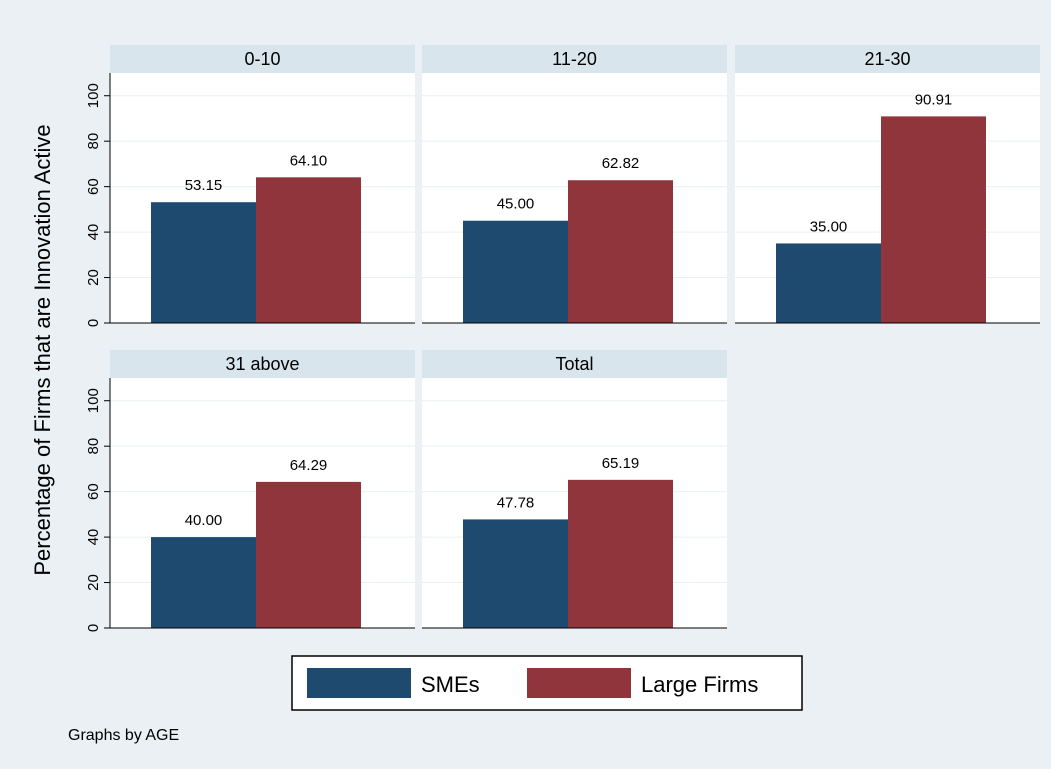  I want to click on legend-swatch-smes, so click(359, 683).